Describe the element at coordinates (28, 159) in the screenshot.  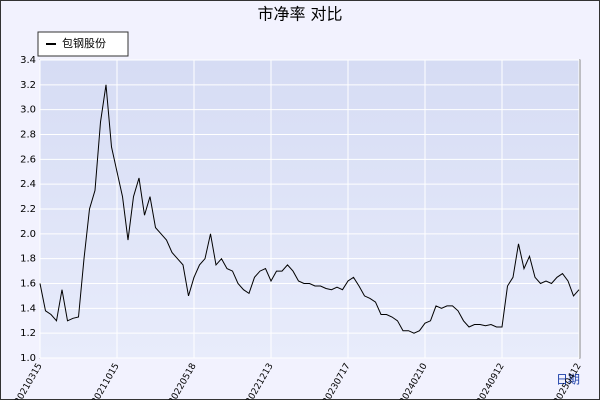
I see `y-tick-label: 2.6` at that location.